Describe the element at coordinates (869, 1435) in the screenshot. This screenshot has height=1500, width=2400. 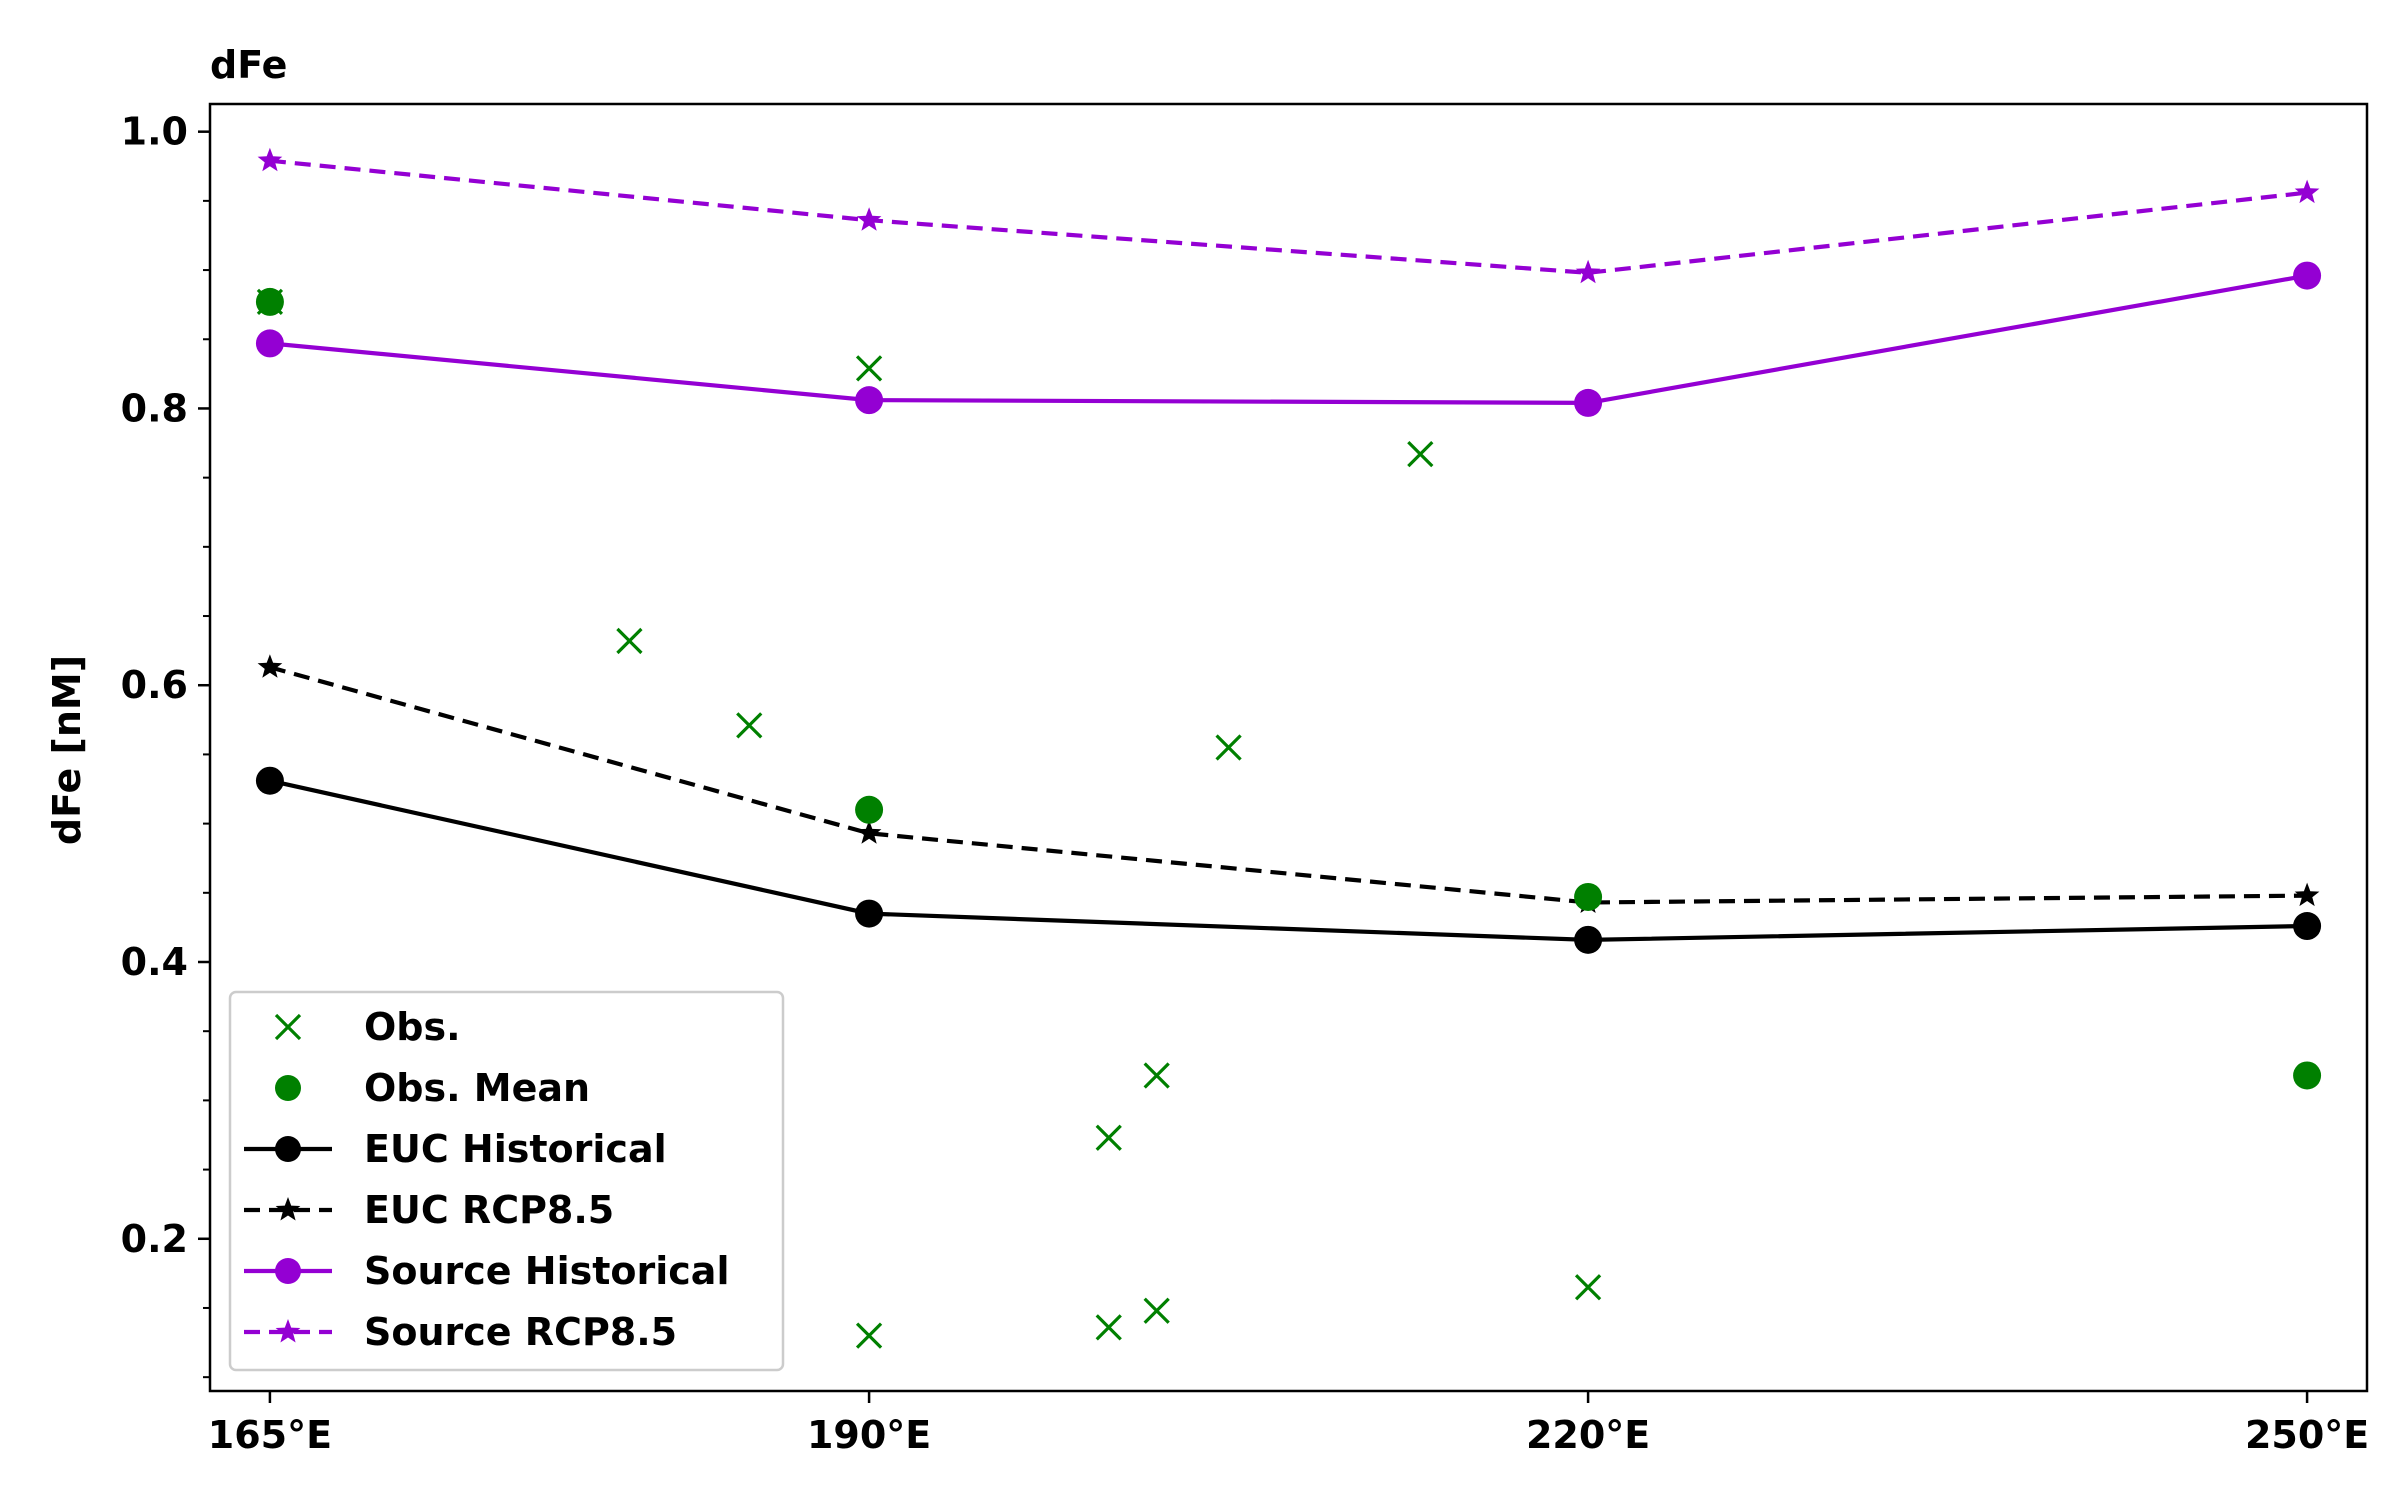
I see `x-tick-label: 190°E` at that location.